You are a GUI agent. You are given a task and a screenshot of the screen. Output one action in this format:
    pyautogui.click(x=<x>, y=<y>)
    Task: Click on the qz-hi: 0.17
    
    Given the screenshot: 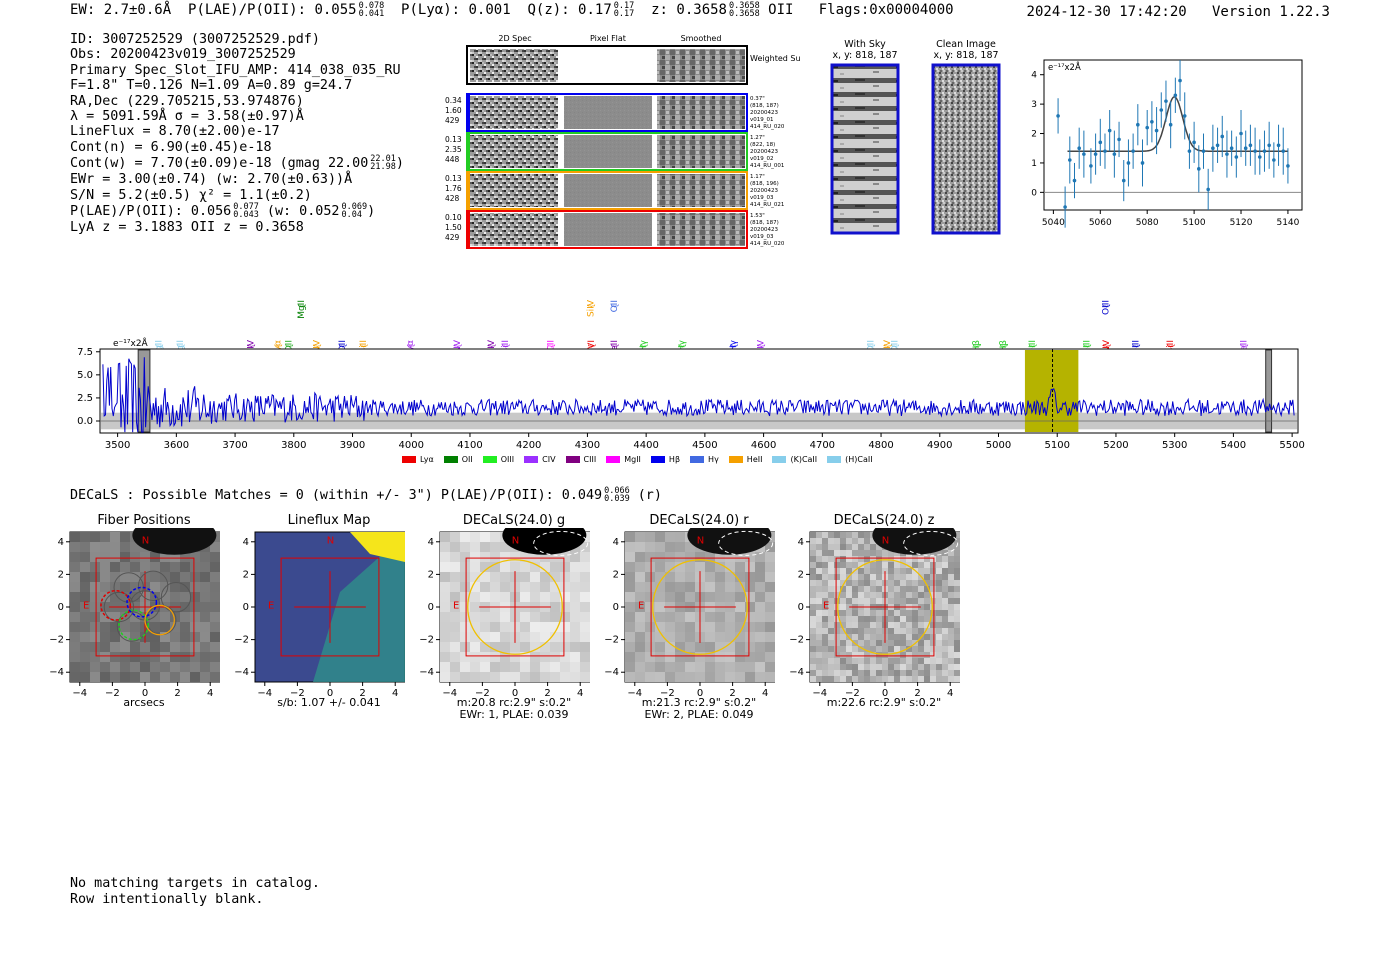 What is the action you would take?
    pyautogui.click(x=624, y=6)
    